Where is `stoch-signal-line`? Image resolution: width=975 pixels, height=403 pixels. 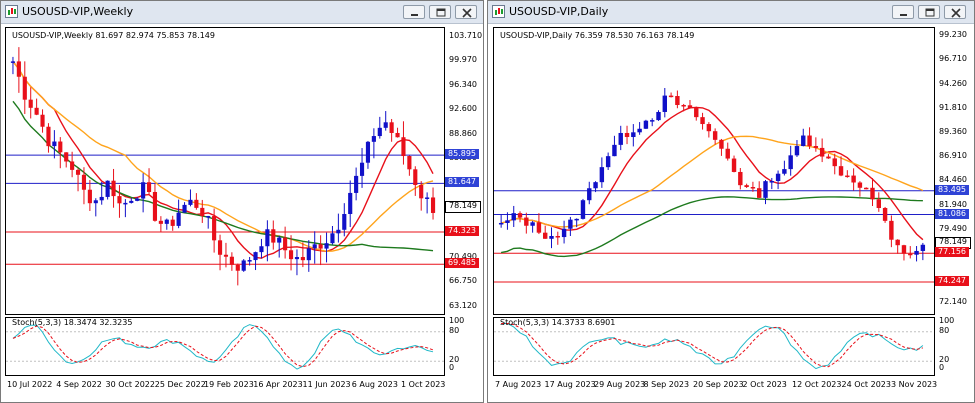 stoch-signal-line is located at coordinates (712, 345).